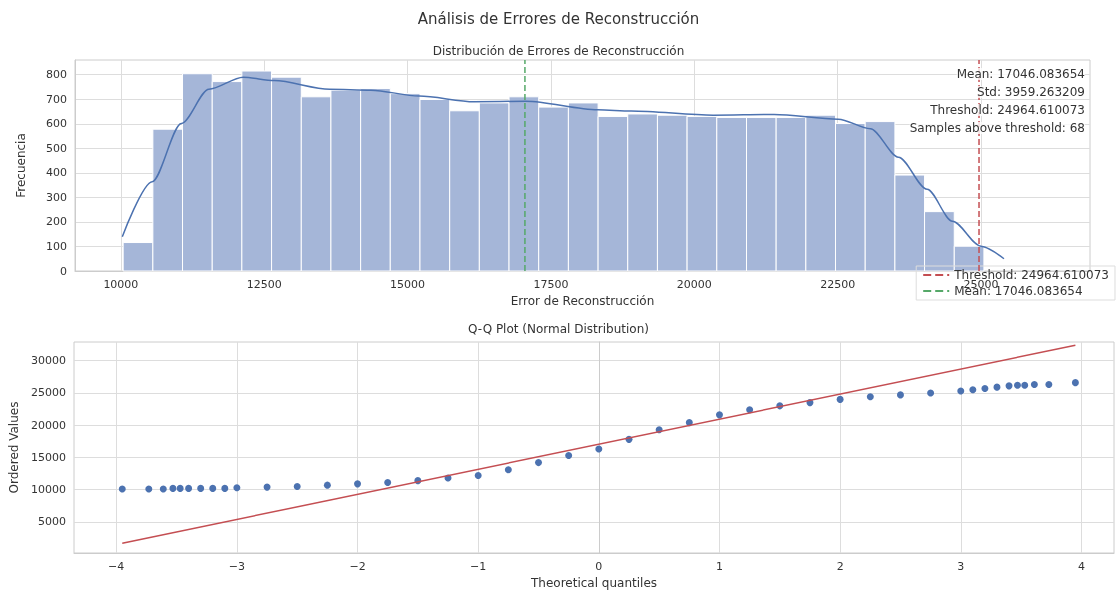 Image resolution: width=1117 pixels, height=594 pixels. Describe the element at coordinates (56, 148) in the screenshot. I see `y-tick-label: 500` at that location.